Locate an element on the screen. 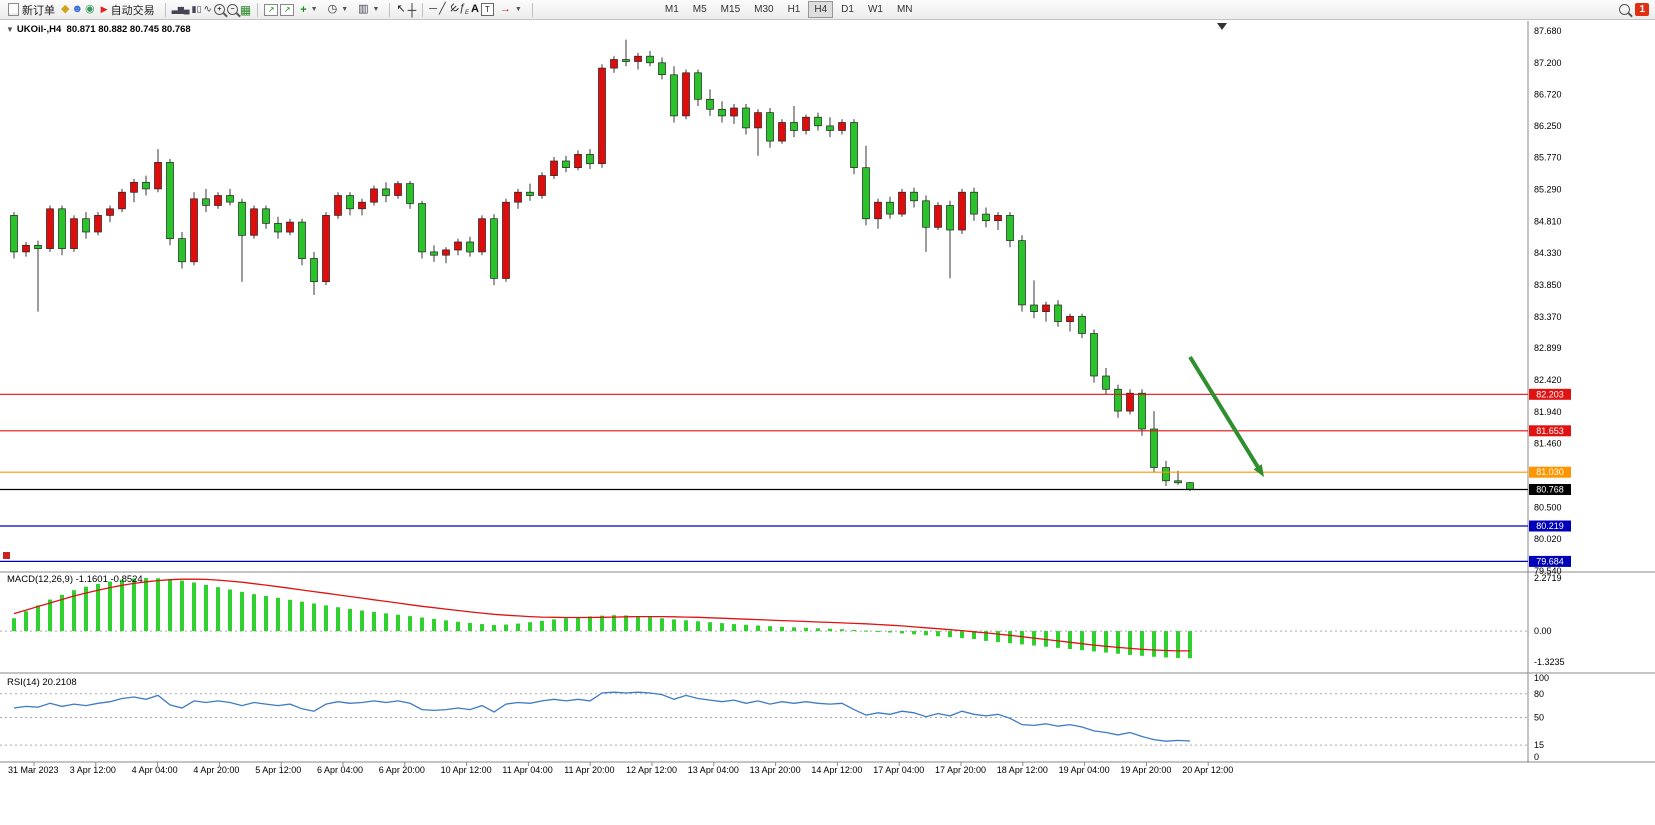 This screenshot has height=825, width=1655. svg-text: 84.330 is located at coordinates (1548, 253).